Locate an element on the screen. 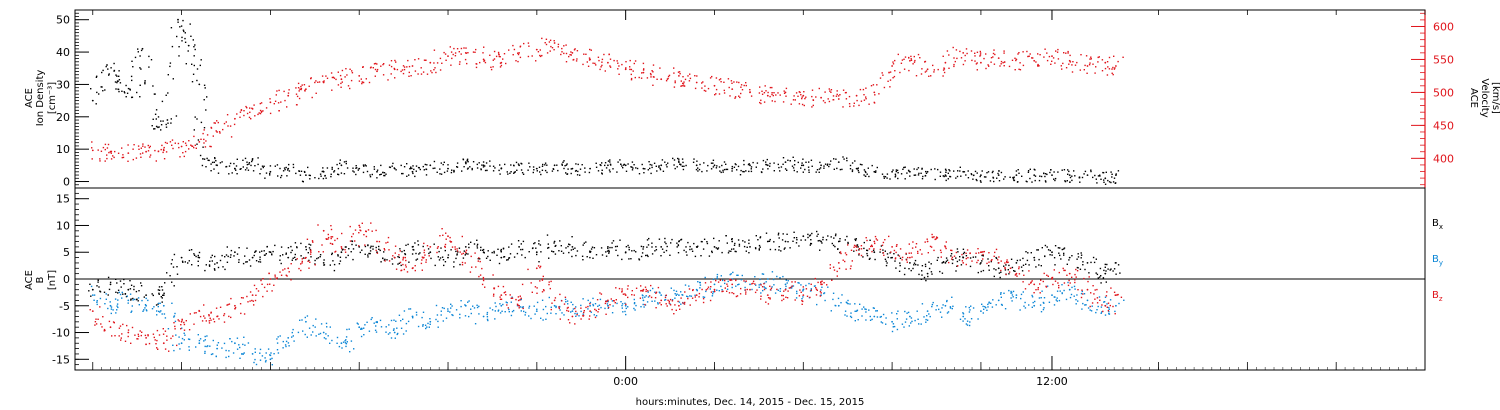 The height and width of the screenshot is (410, 1500). panel-1-ylabel-right-line1: ACE is located at coordinates (1473, 98).